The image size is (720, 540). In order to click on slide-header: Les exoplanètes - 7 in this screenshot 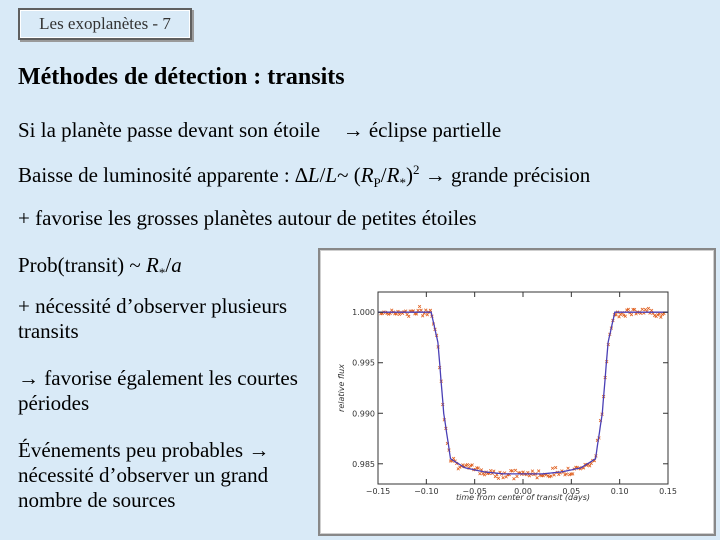, I will do `click(105, 24)`.